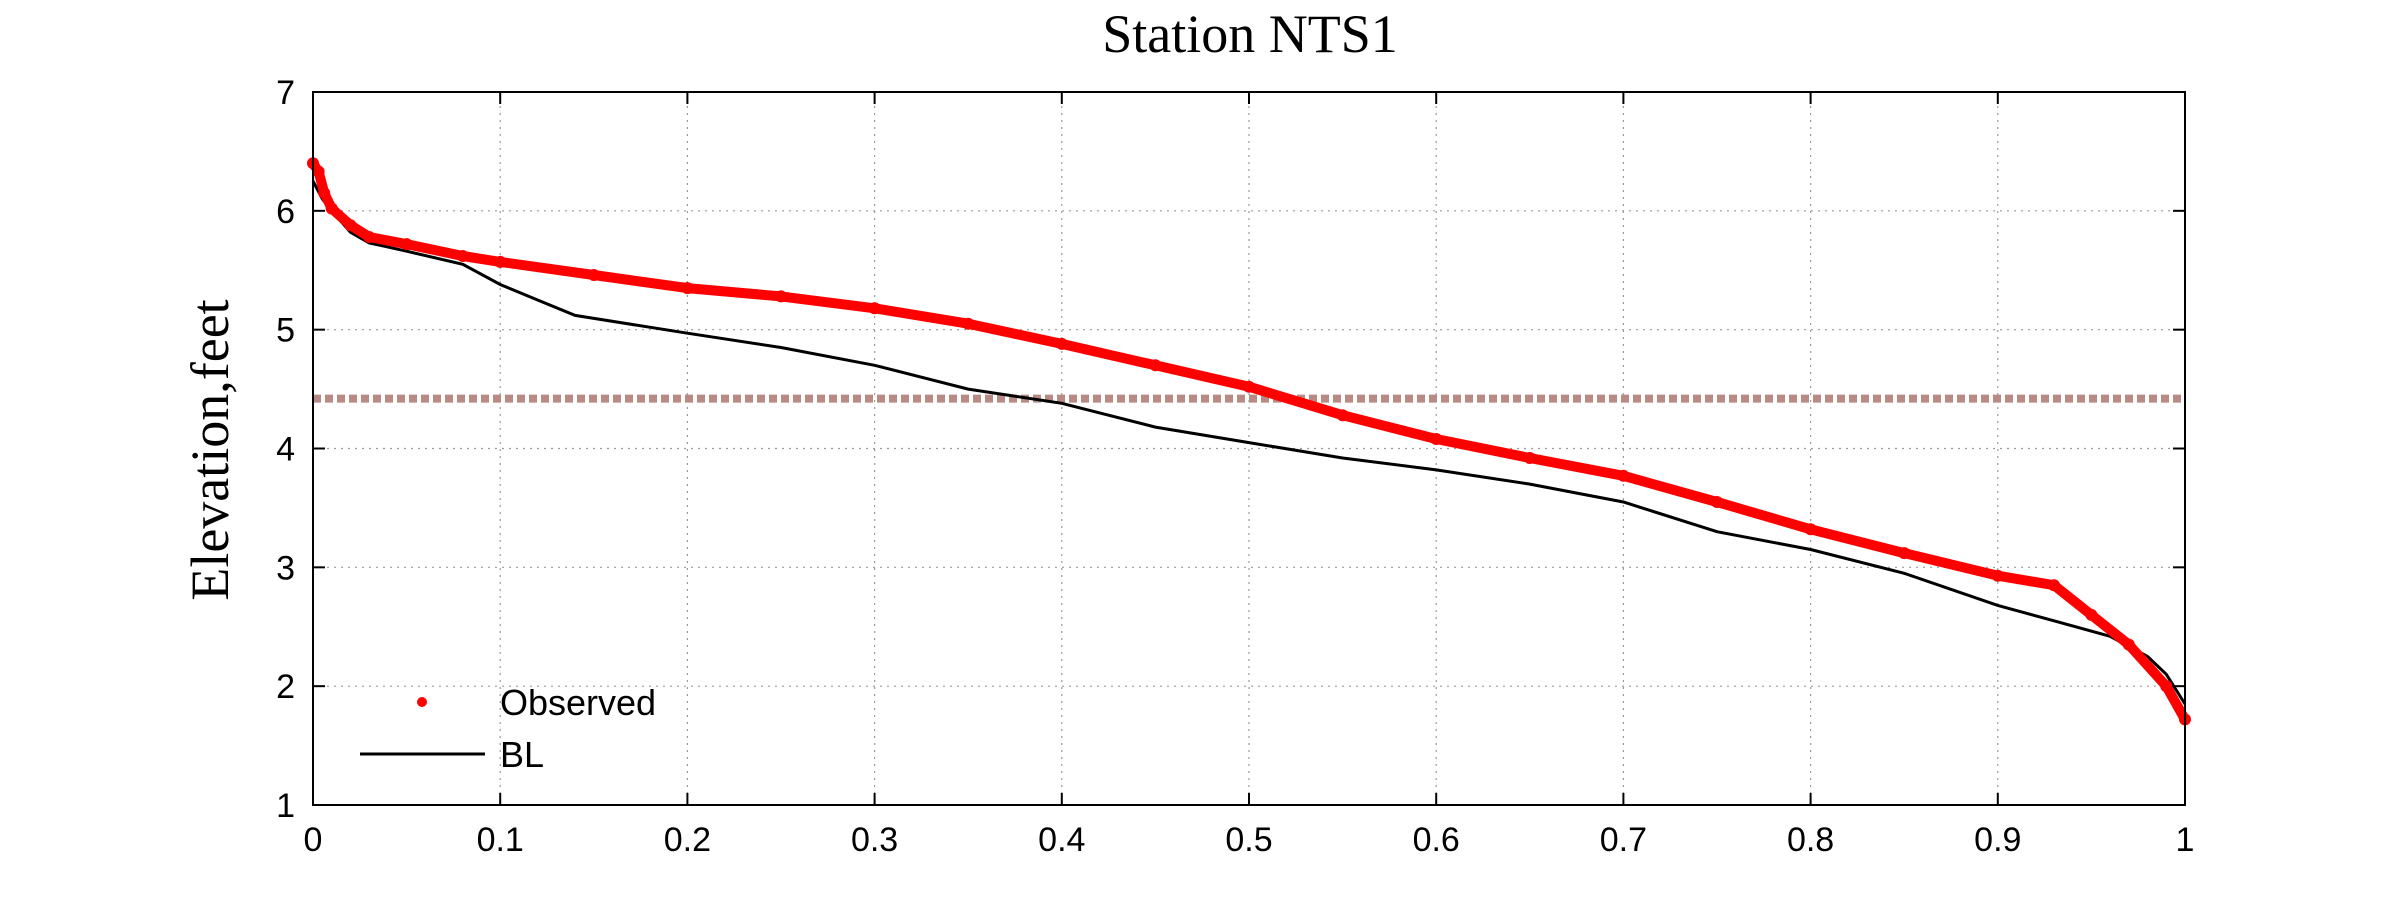  Describe the element at coordinates (210, 449) in the screenshot. I see `y-axis-label: Elevation,feet` at that location.